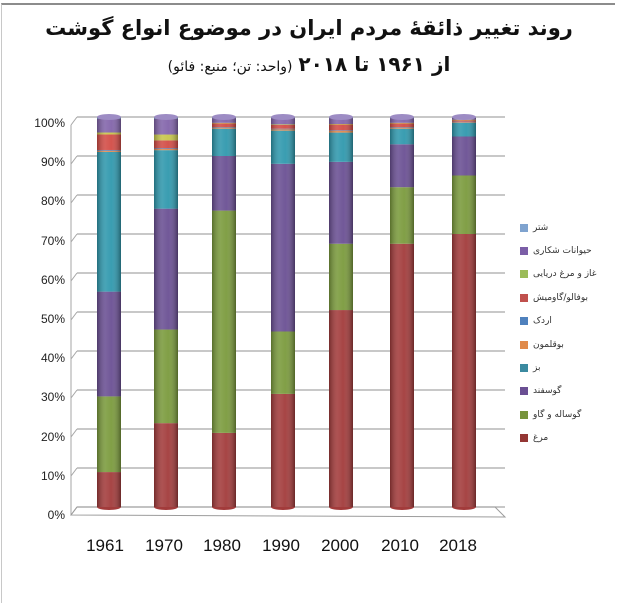 The height and width of the screenshot is (603, 618). What do you see at coordinates (567, 367) in the screenshot?
I see `legend-item: بز` at bounding box center [567, 367].